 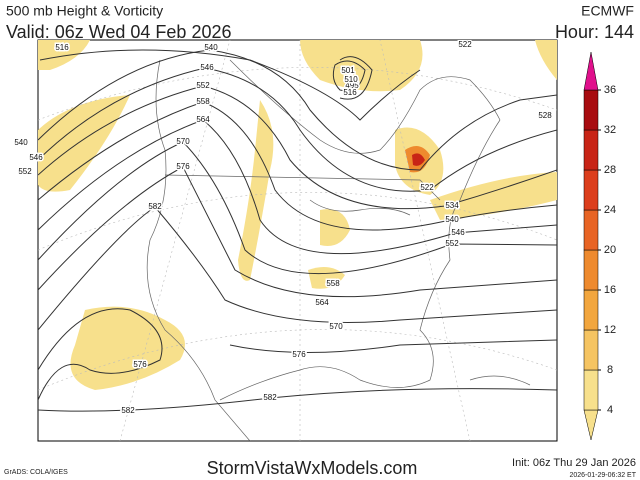 I want to click on vorticity-core, so click(x=418, y=159).